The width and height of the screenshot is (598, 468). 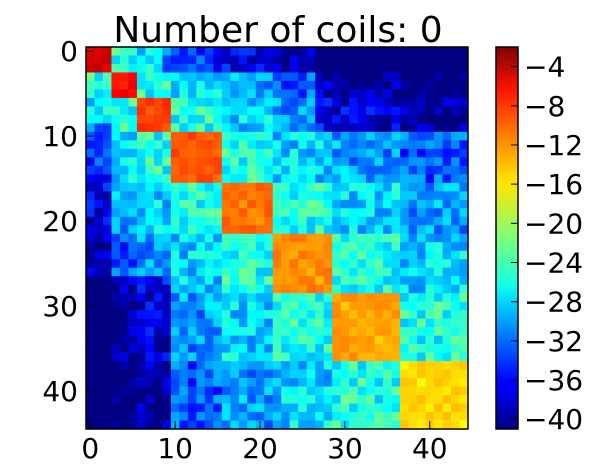 I want to click on y-tick-label: 20, so click(x=60, y=221).